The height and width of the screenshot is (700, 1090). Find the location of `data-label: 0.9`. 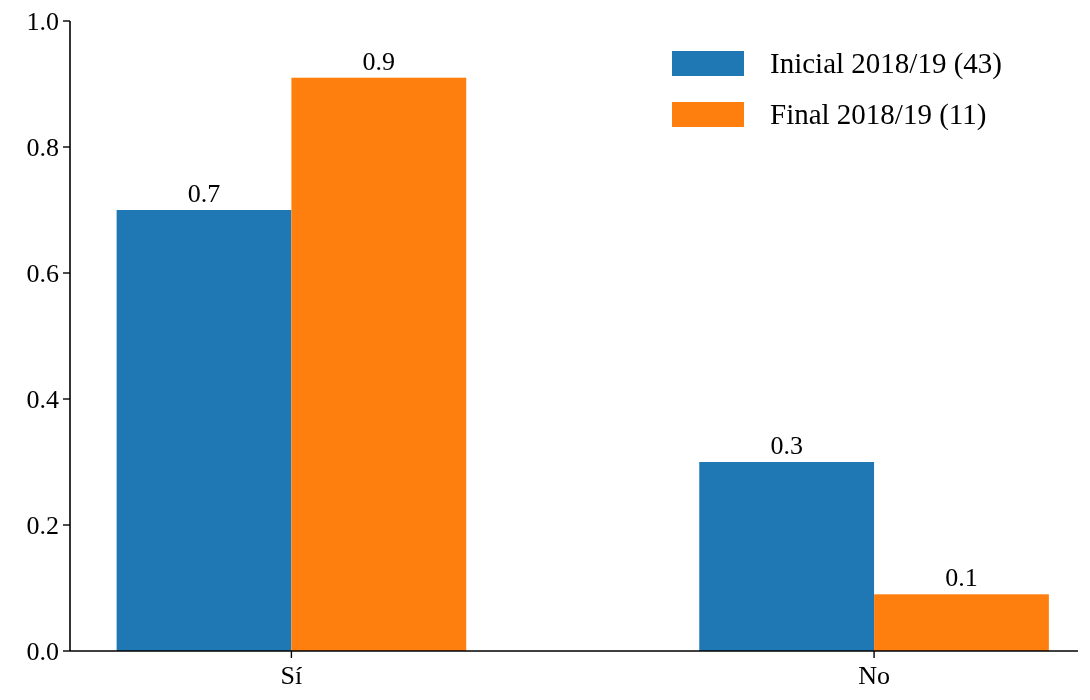

data-label: 0.9 is located at coordinates (379, 61).